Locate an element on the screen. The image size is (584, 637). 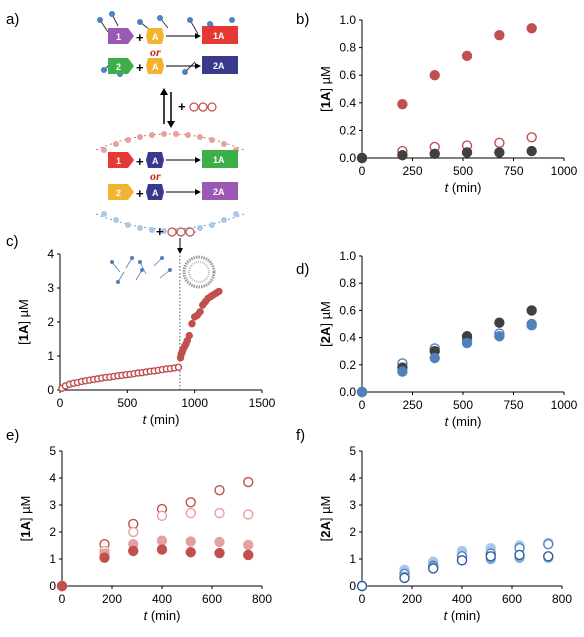
box-a-bottom is located at coordinates (155, 160).